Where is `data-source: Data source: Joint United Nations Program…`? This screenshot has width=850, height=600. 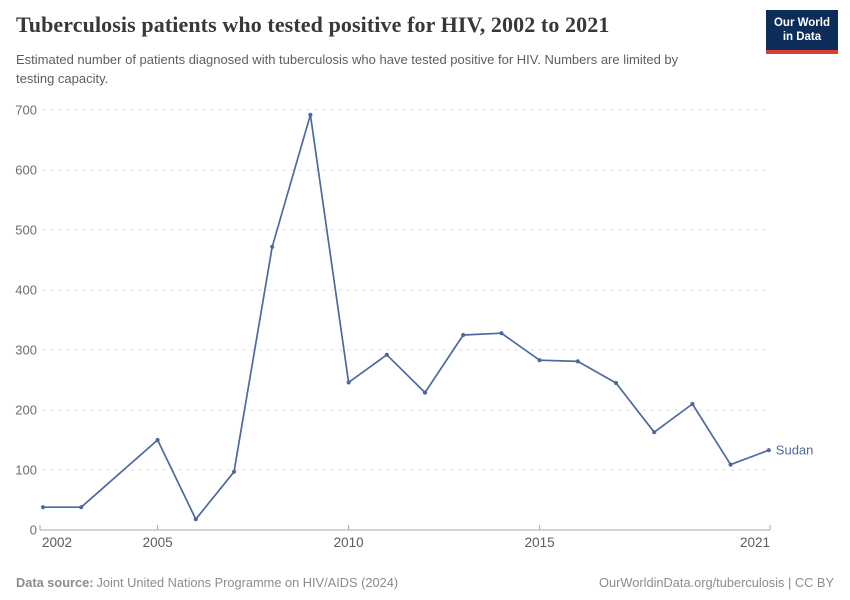 data-source: Data source: Joint United Nations Program… is located at coordinates (207, 582).